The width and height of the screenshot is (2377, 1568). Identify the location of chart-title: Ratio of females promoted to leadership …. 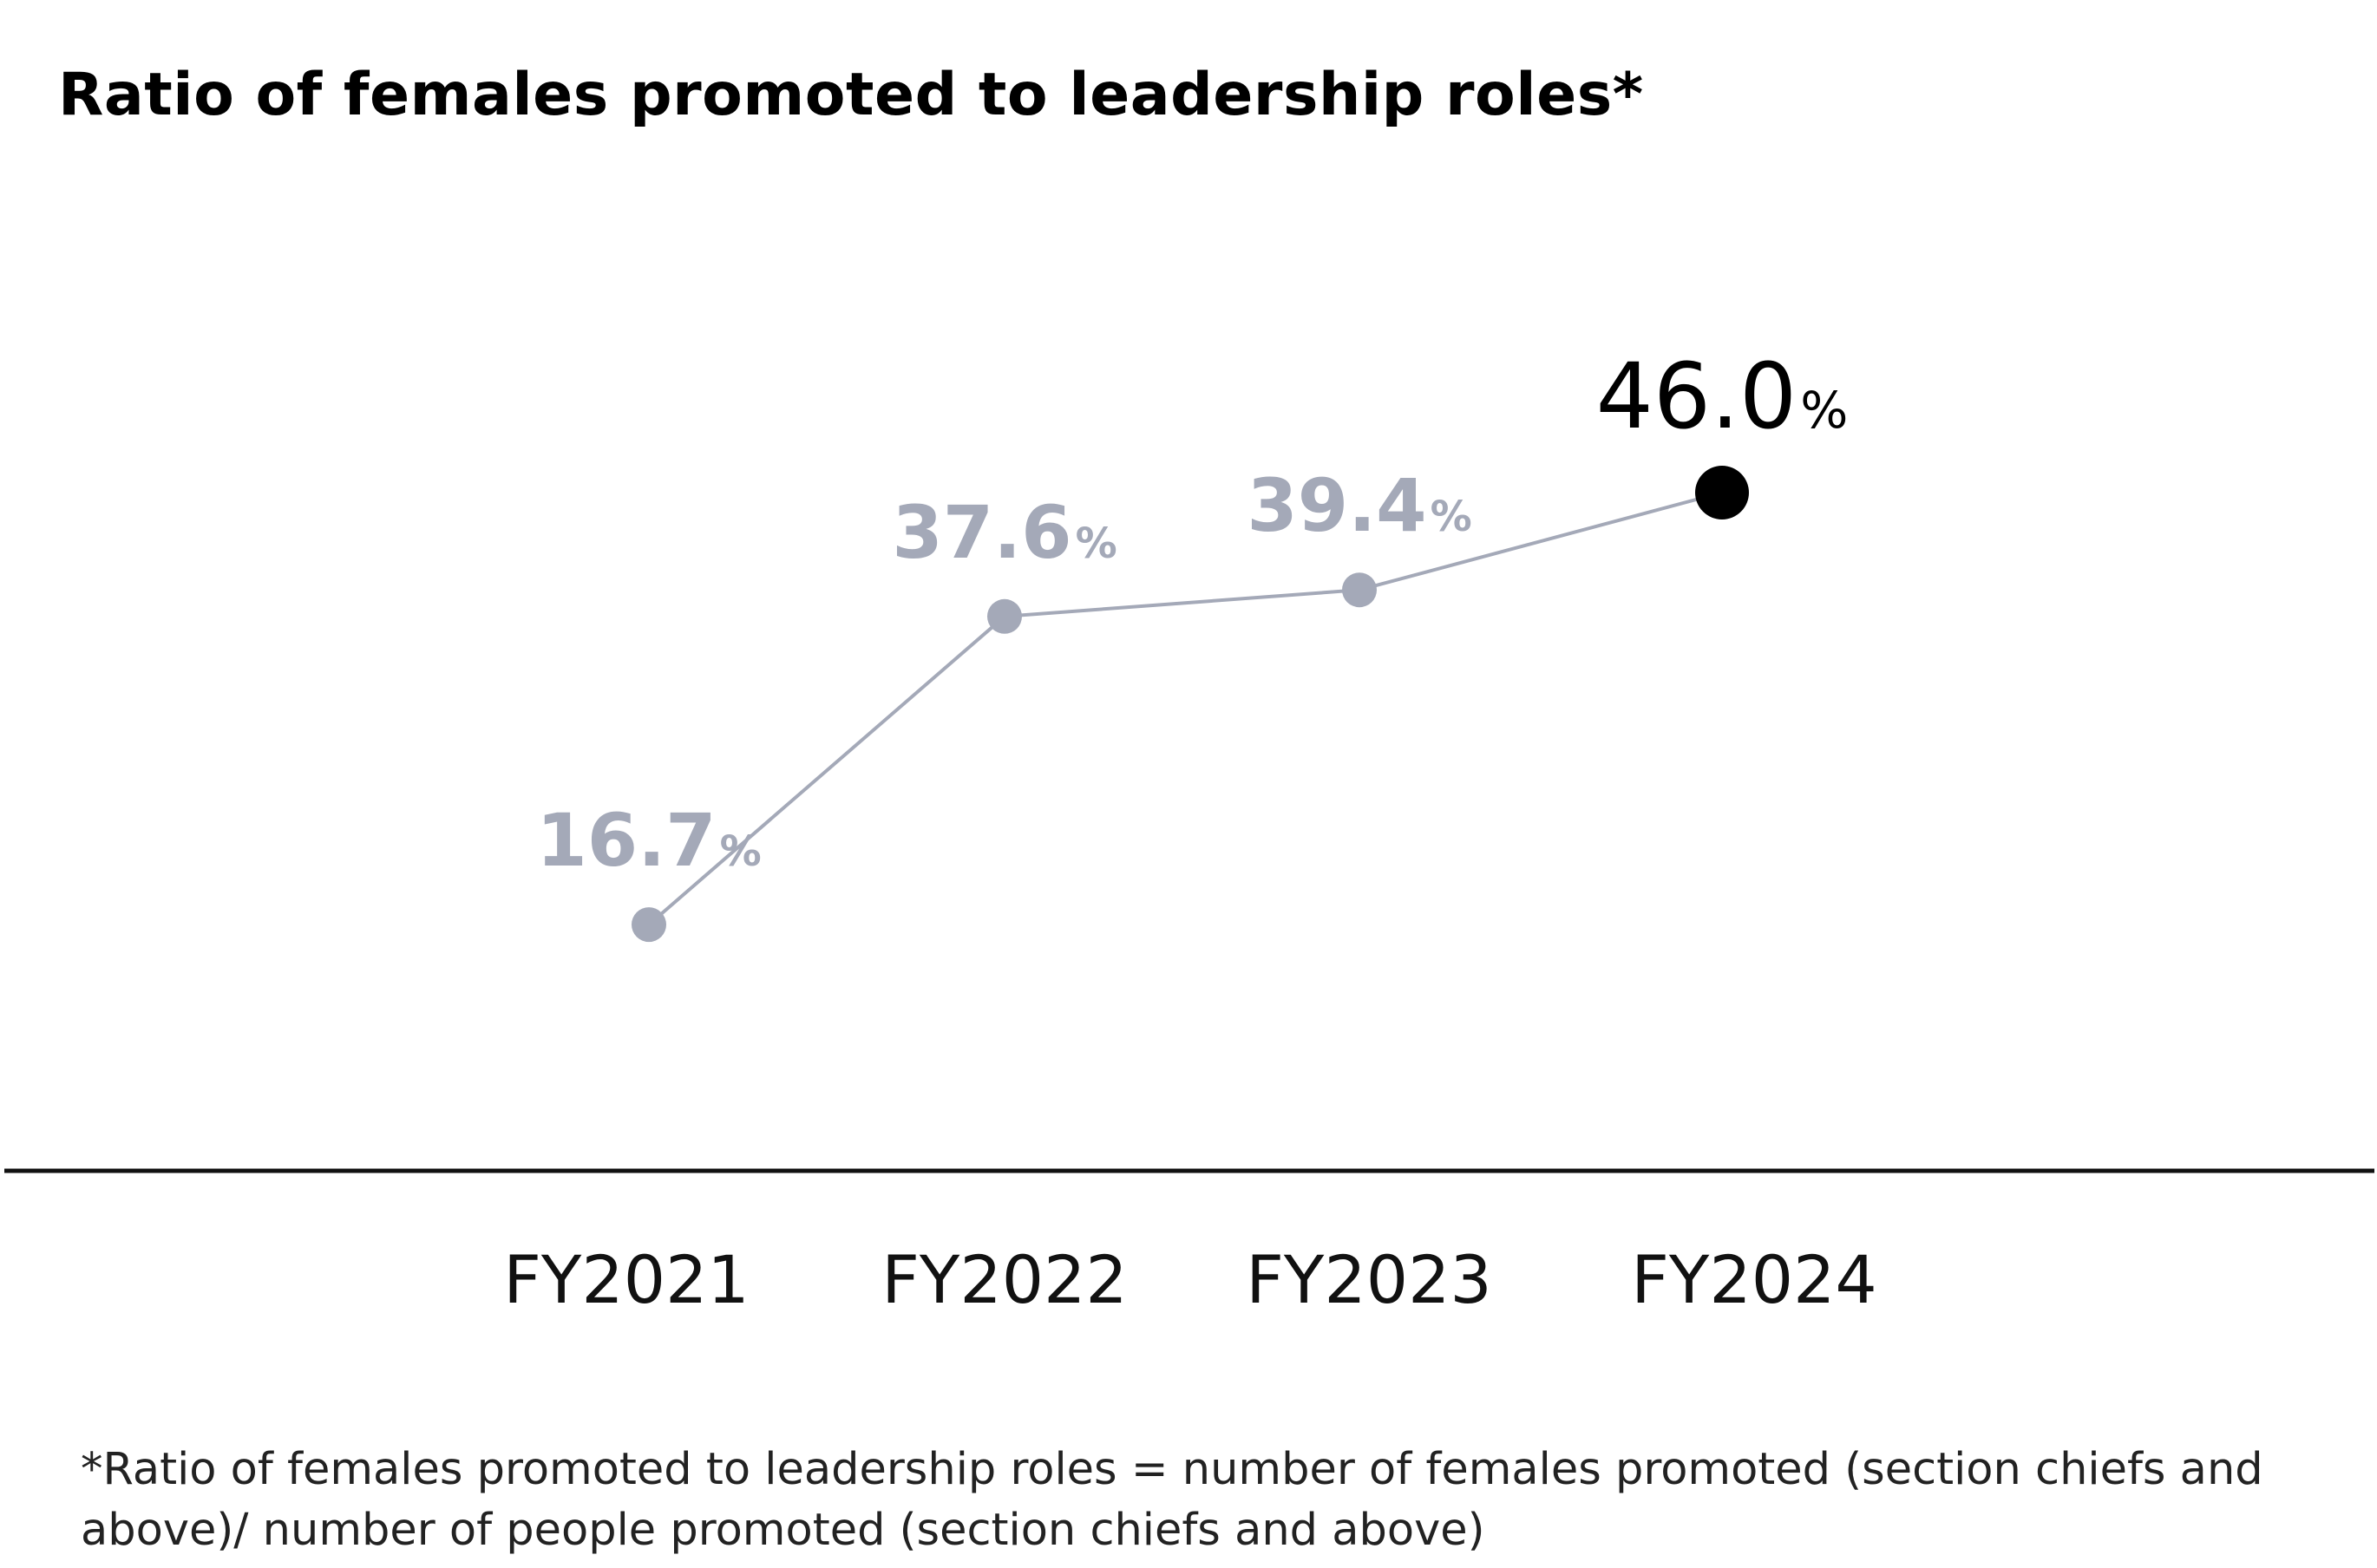
(851, 95).